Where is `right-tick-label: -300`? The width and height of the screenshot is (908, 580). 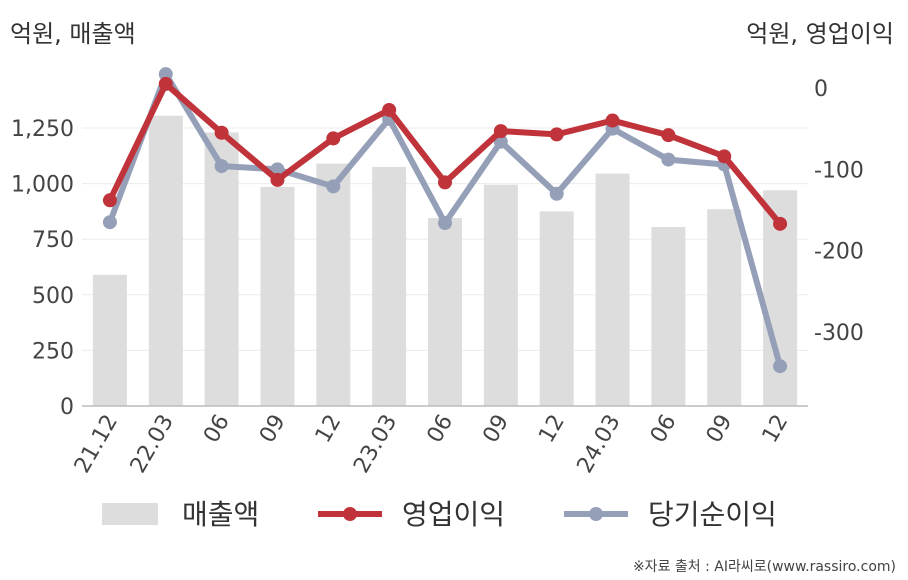 right-tick-label: -300 is located at coordinates (839, 333).